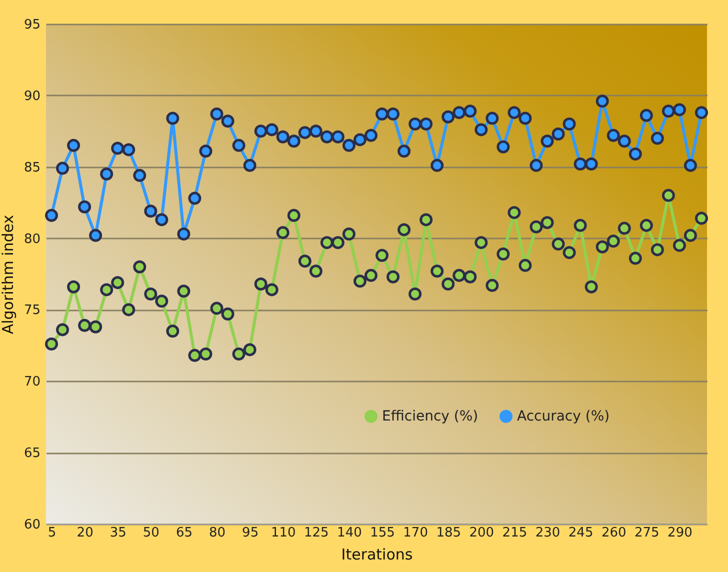 Image resolution: width=728 pixels, height=572 pixels. Describe the element at coordinates (563, 416) in the screenshot. I see `legend-label: Accuracy (%)` at that location.